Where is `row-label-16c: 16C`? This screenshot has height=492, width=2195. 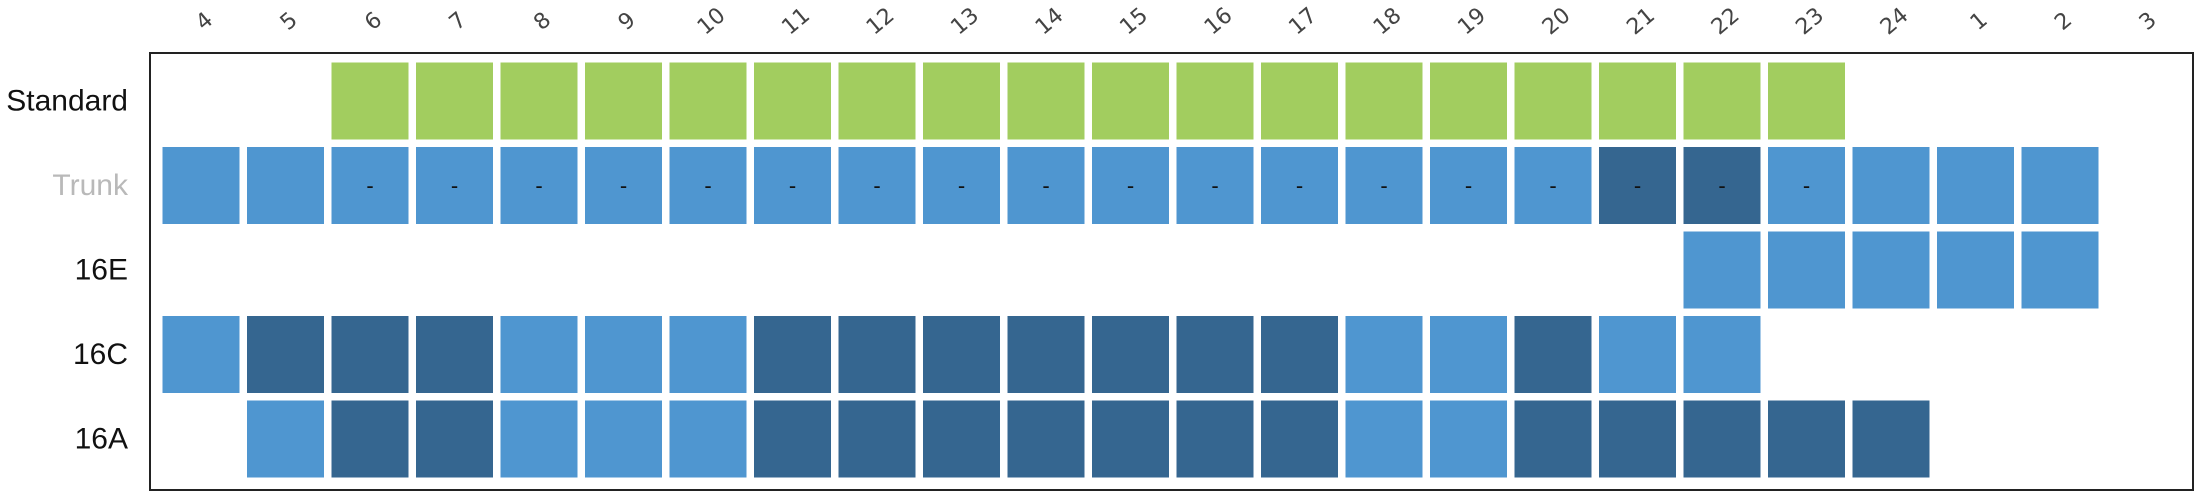
row-label-16c: 16C is located at coordinates (100, 354).